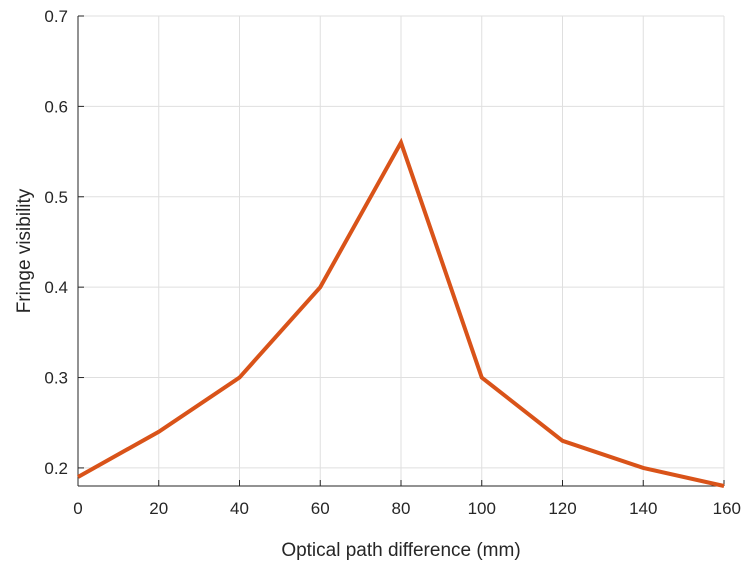 The image size is (743, 566). What do you see at coordinates (401, 508) in the screenshot?
I see `x-tick-label: 80` at bounding box center [401, 508].